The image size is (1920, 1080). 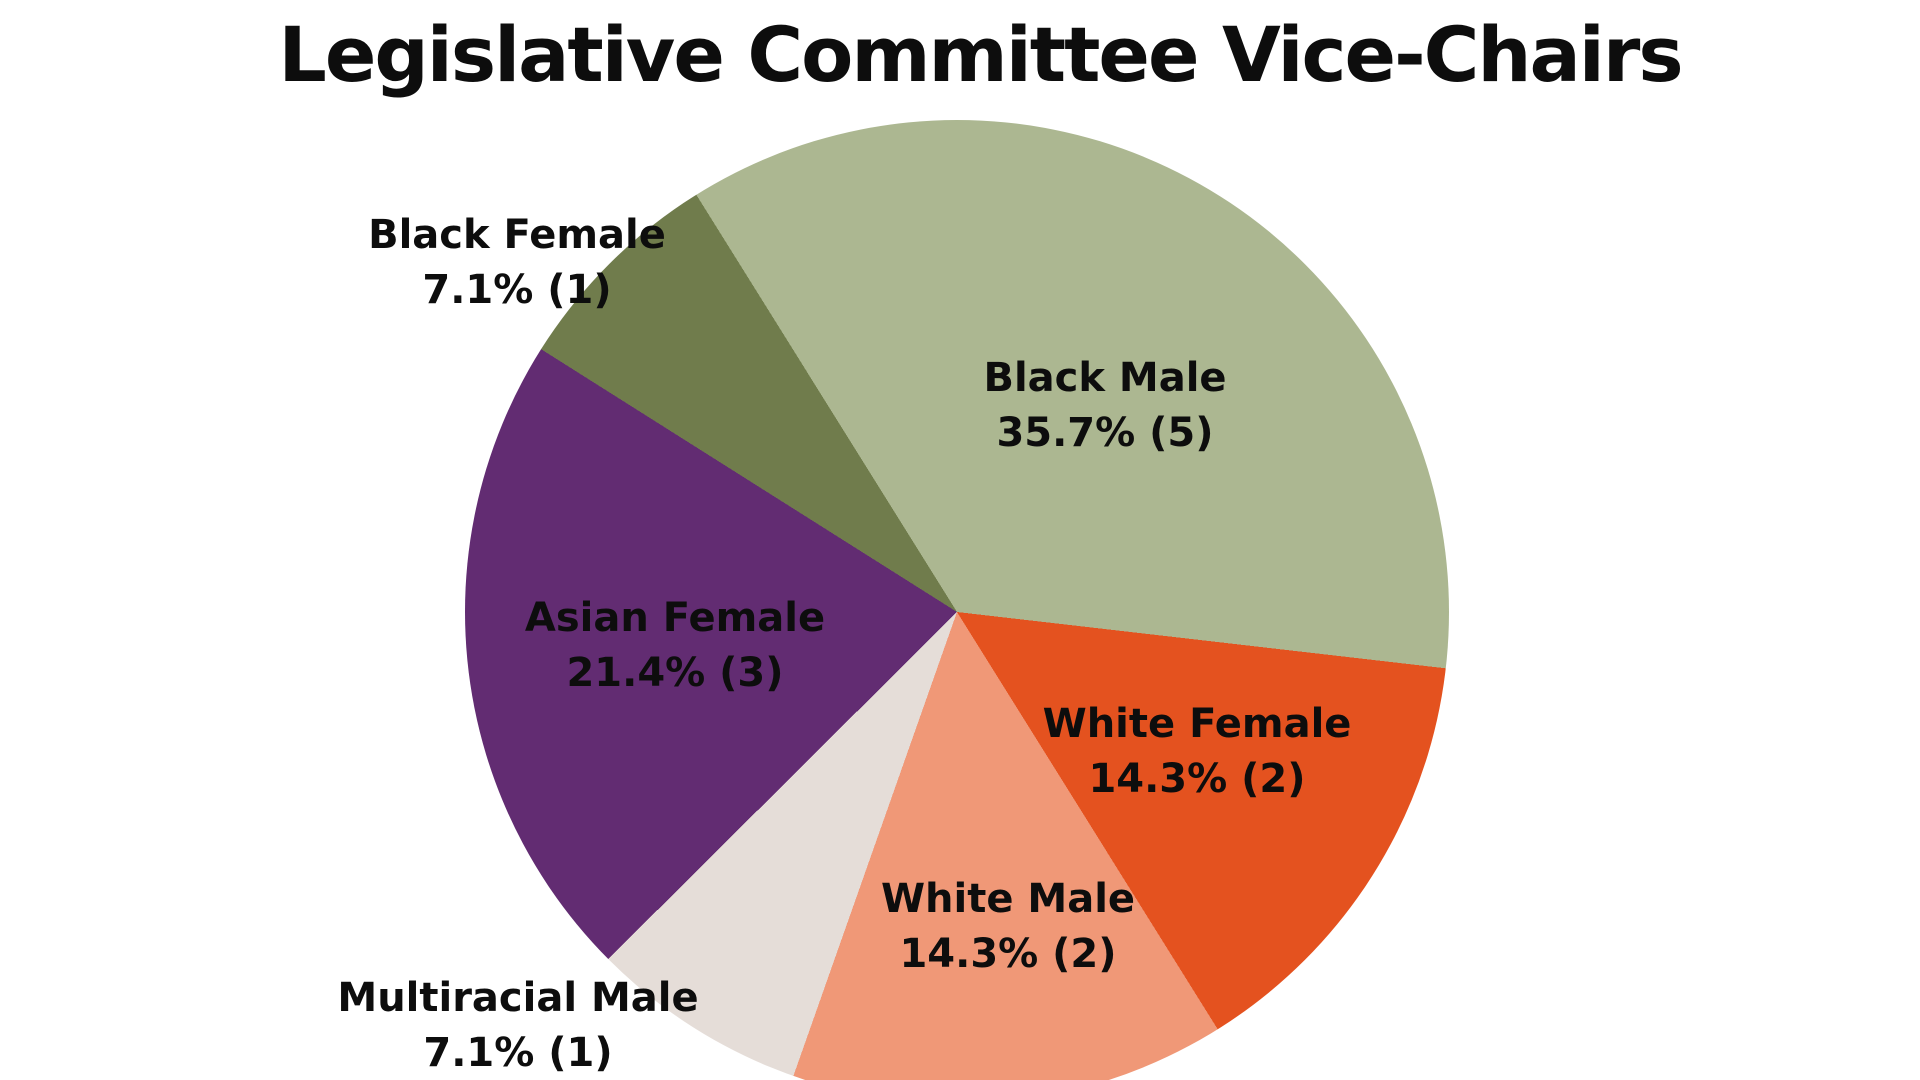 I want to click on slice-name: Asian Female, so click(x=675, y=618).